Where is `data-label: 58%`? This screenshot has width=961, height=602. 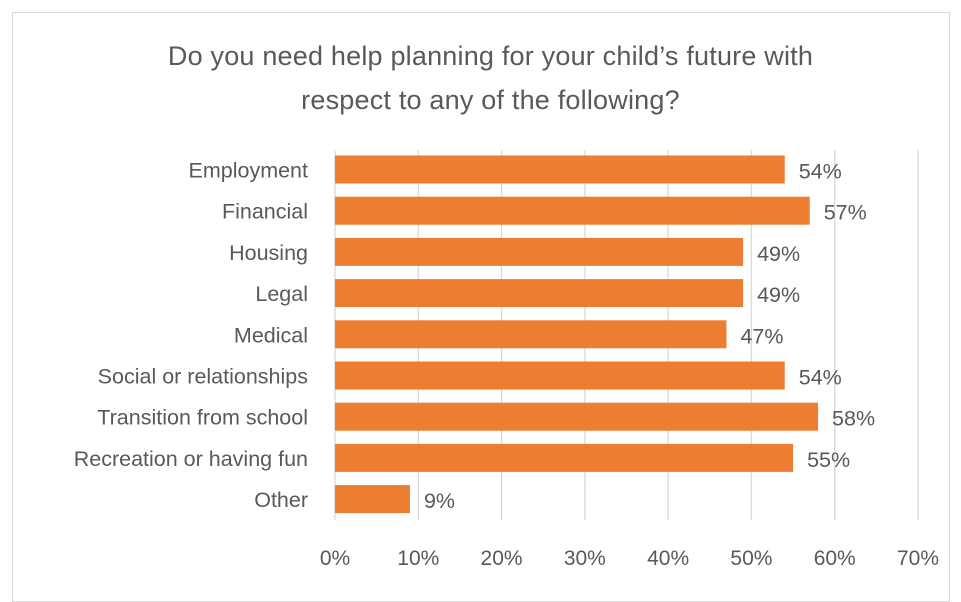
data-label: 58% is located at coordinates (853, 419).